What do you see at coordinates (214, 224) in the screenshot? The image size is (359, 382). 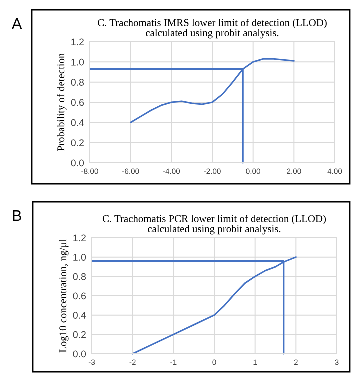 I see `chart-title: C. Trachomatis PCR lower limit of detection (LLOD) calculated using probit analysis.` at bounding box center [214, 224].